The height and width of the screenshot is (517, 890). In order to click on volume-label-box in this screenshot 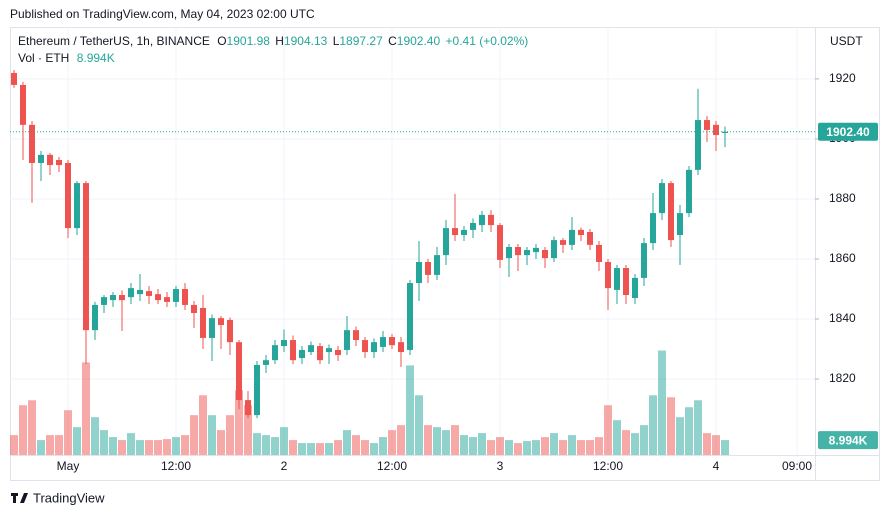, I will do `click(848, 440)`.